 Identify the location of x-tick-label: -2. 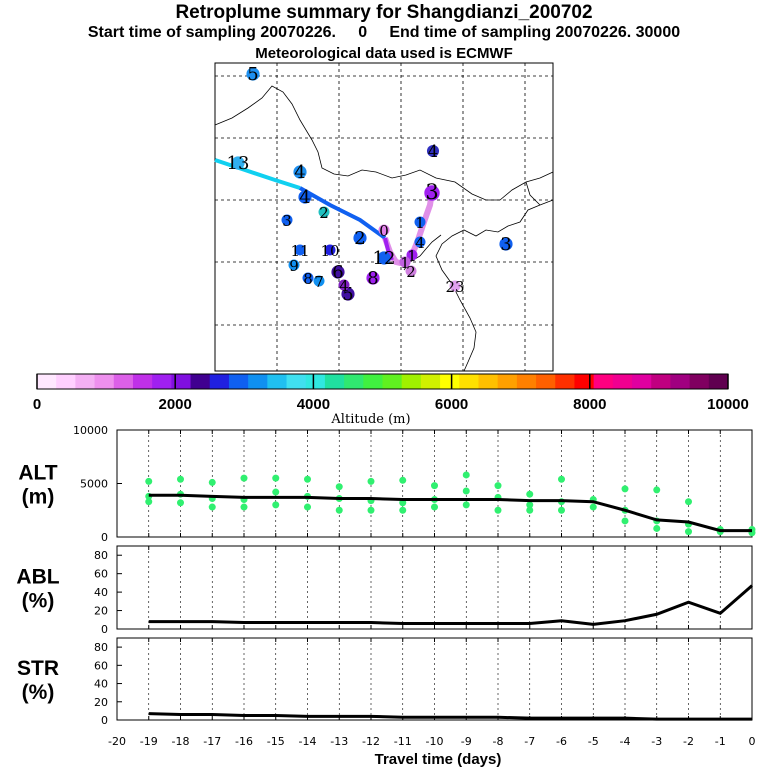
(688, 741).